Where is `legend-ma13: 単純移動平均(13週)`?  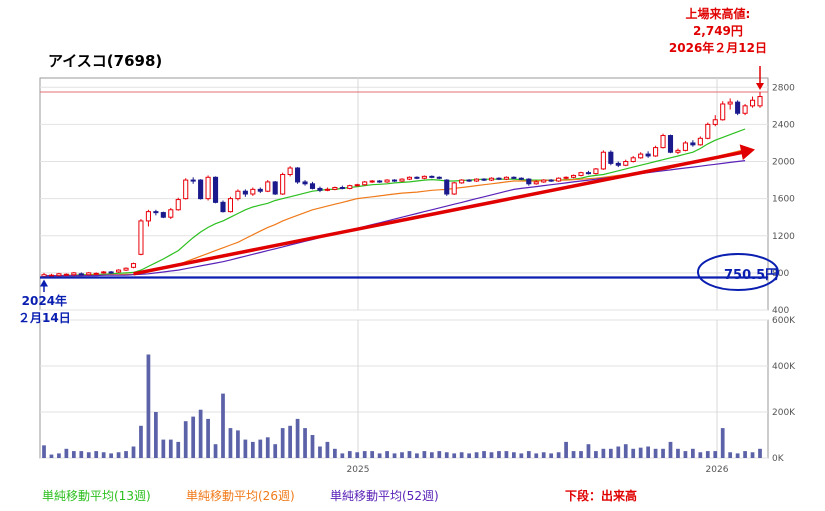 legend-ma13: 単純移動平均(13週) is located at coordinates (96, 496).